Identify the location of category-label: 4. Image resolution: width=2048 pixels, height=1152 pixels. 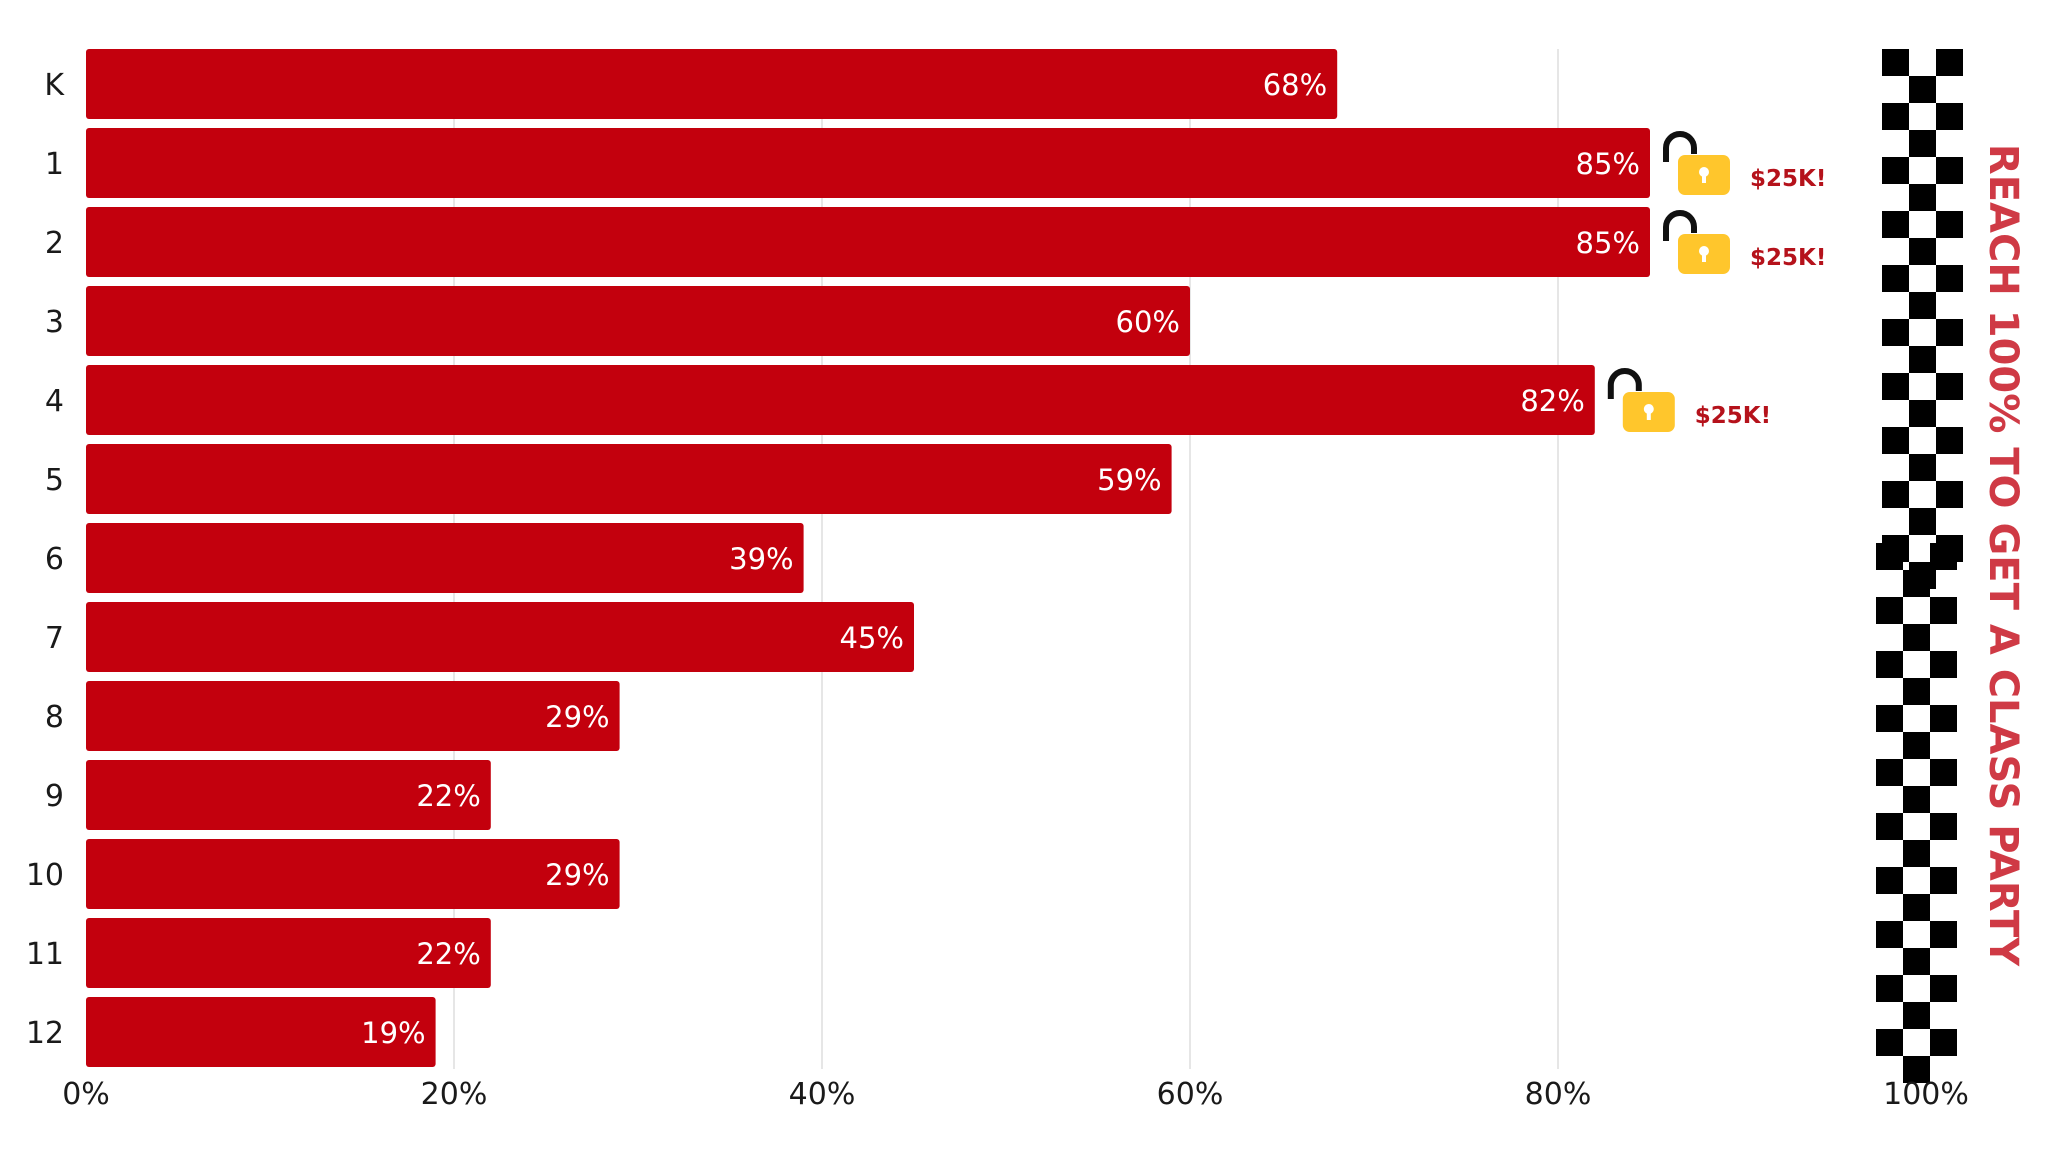
(54, 401).